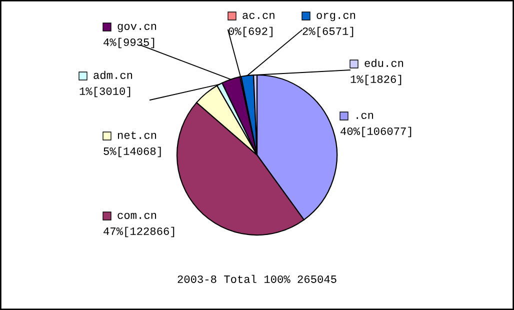 The width and height of the screenshot is (514, 310). Describe the element at coordinates (137, 28) in the screenshot. I see `legend-label: gov.cn` at that location.